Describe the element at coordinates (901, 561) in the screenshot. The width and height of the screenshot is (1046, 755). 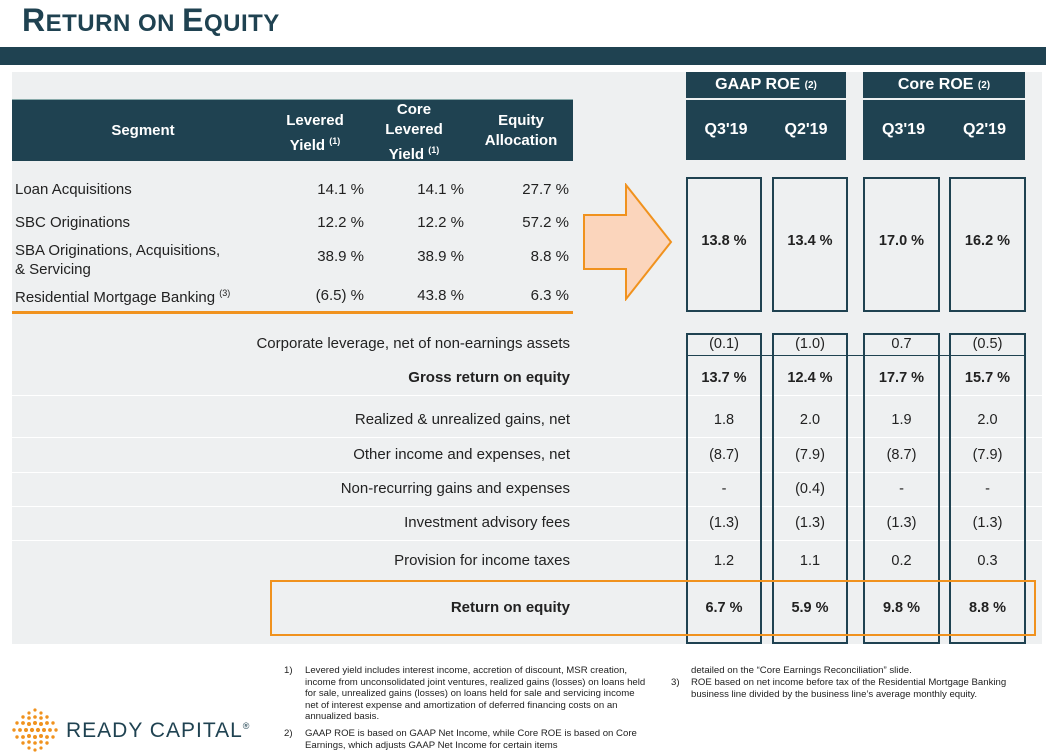
I see `bridge-value: 0.2` at that location.